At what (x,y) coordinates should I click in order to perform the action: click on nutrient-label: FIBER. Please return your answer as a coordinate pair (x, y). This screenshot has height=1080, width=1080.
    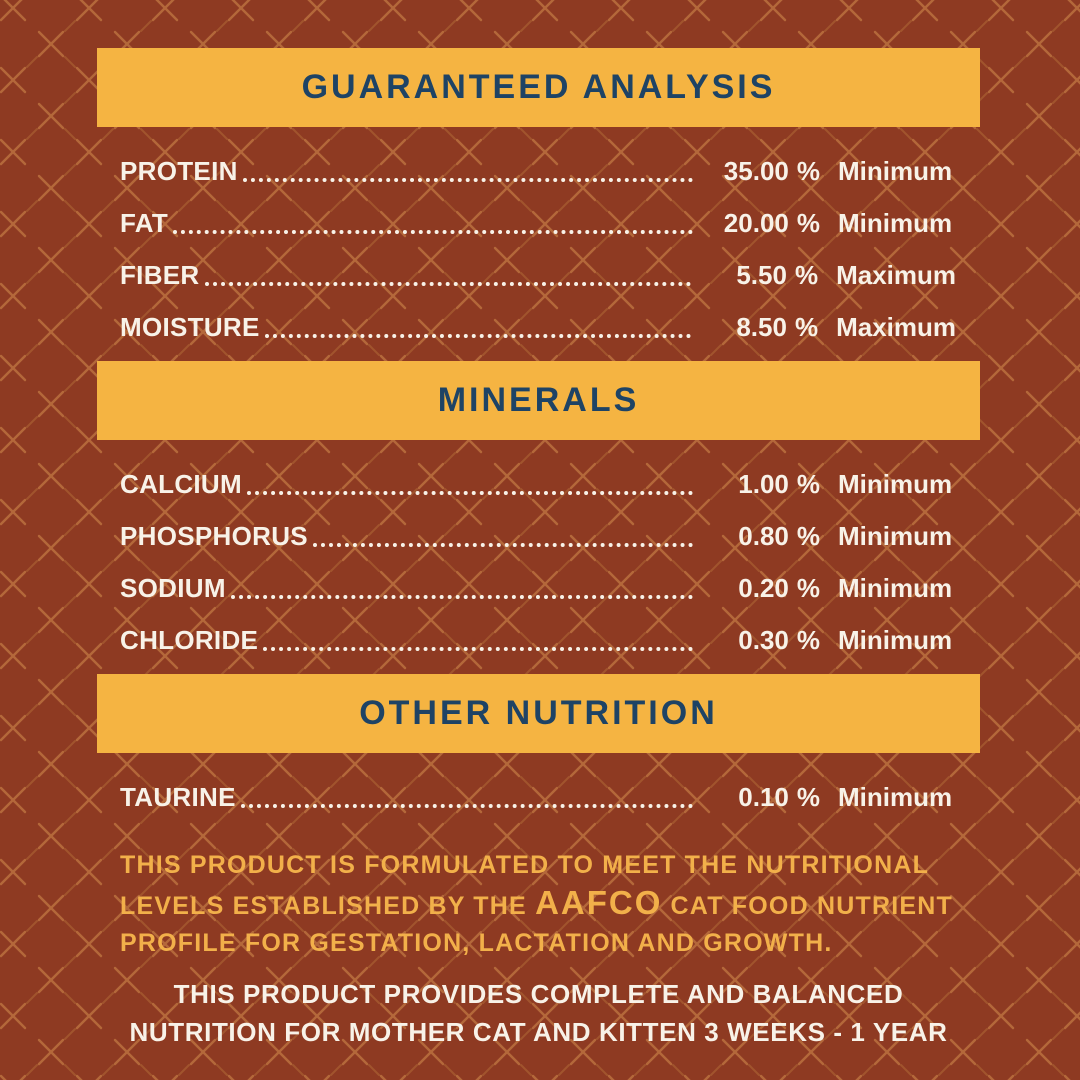
    Looking at the image, I should click on (160, 275).